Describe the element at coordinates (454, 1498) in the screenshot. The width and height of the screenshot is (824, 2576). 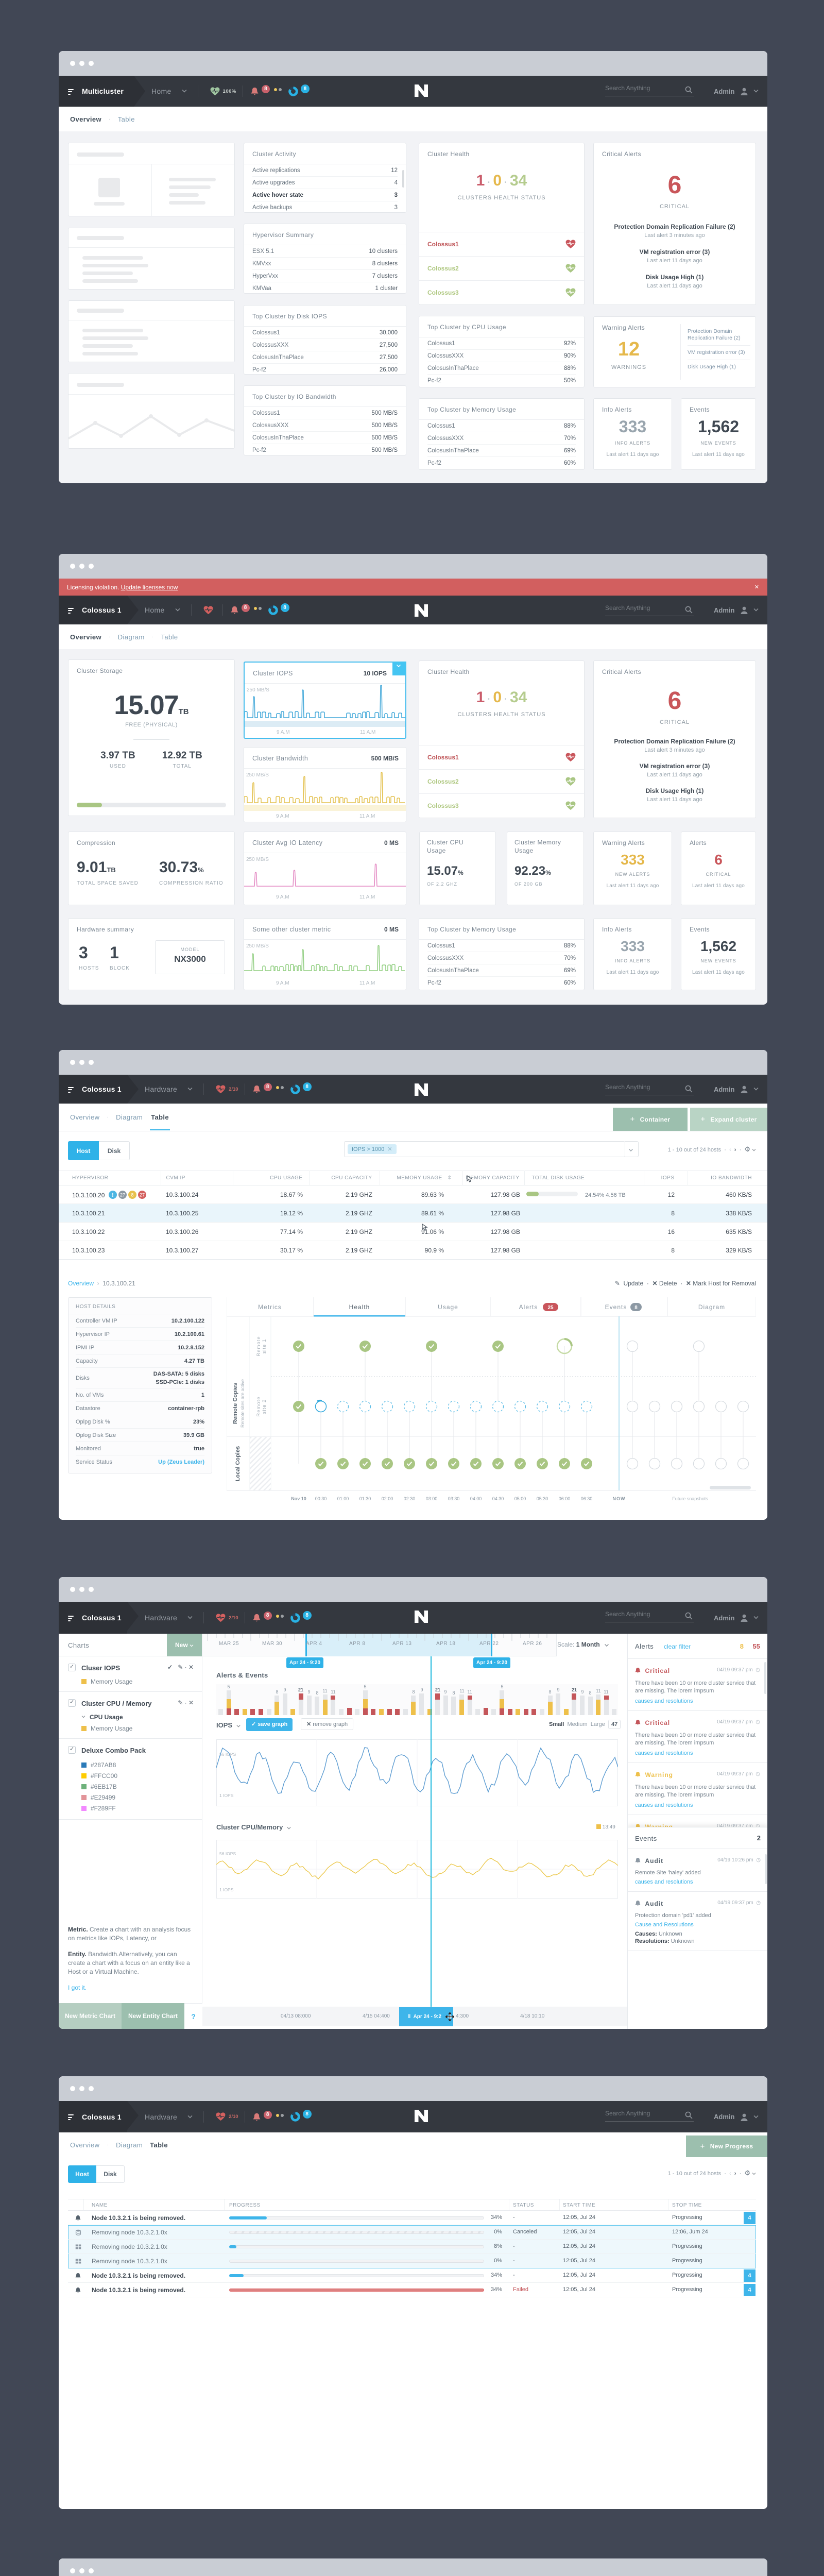
I see `svg-text: 03:30` at that location.